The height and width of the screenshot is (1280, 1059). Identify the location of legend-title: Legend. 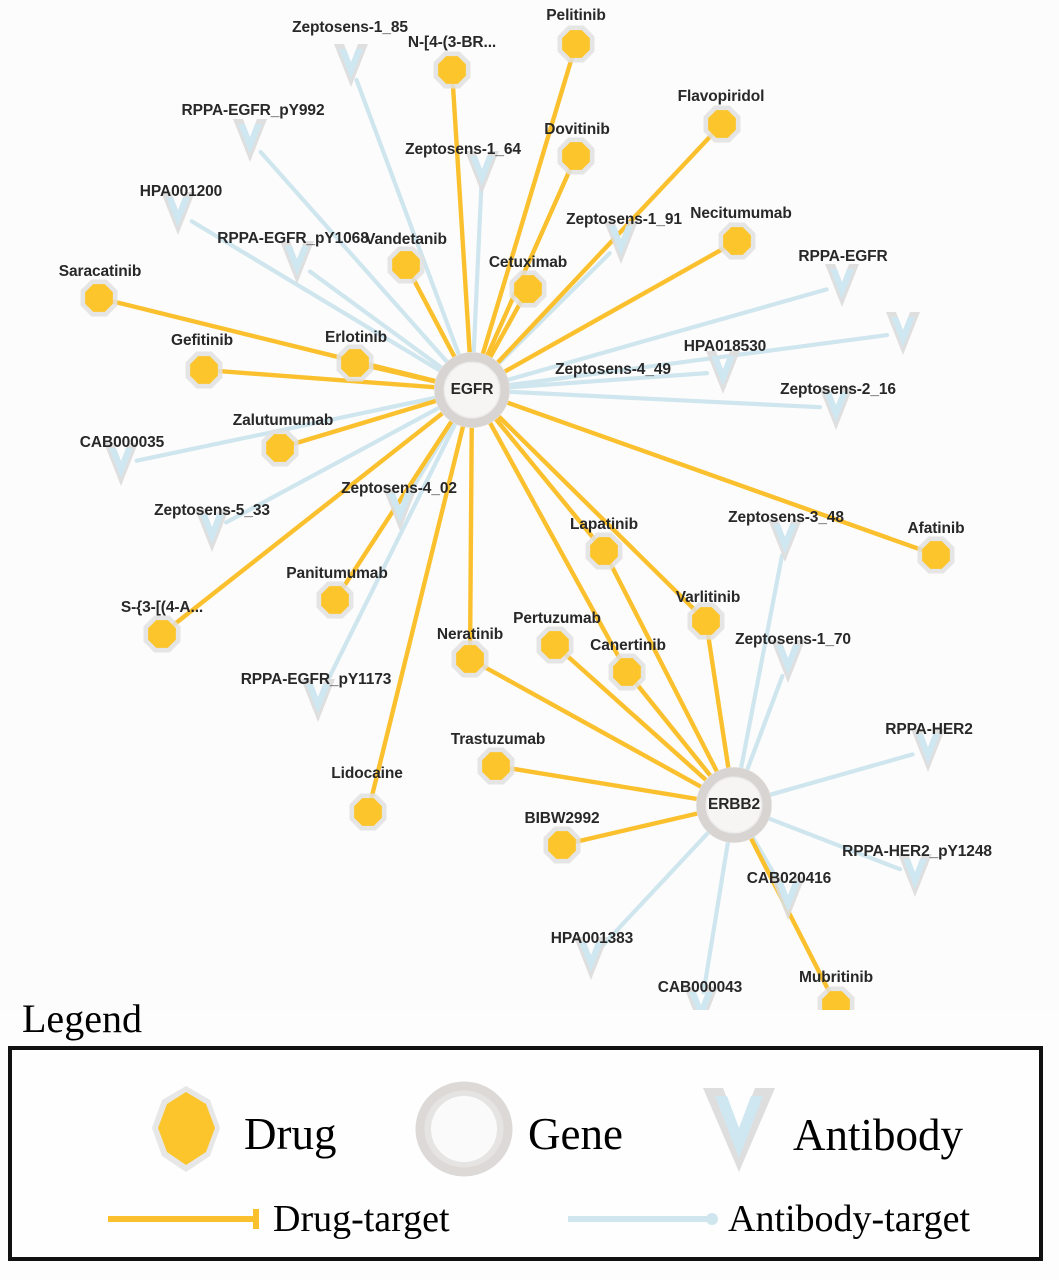
(82, 1018).